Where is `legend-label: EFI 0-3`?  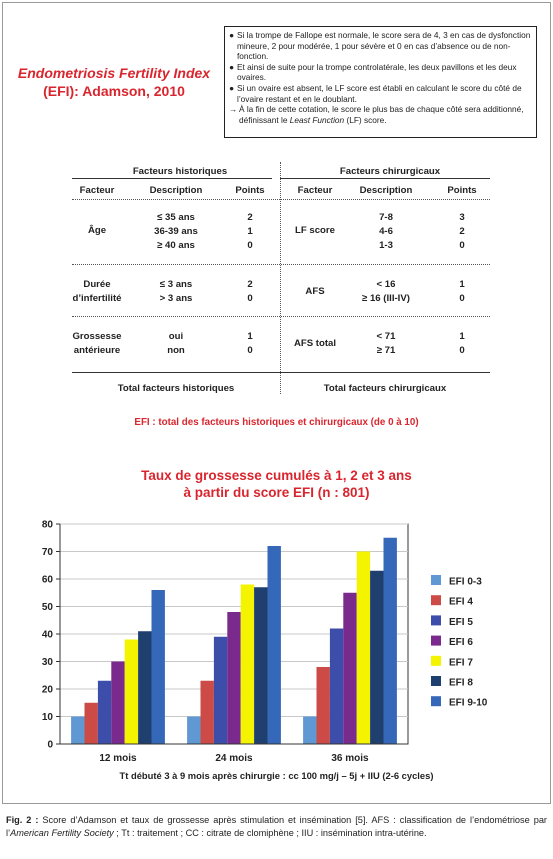 legend-label: EFI 0-3 is located at coordinates (465, 582).